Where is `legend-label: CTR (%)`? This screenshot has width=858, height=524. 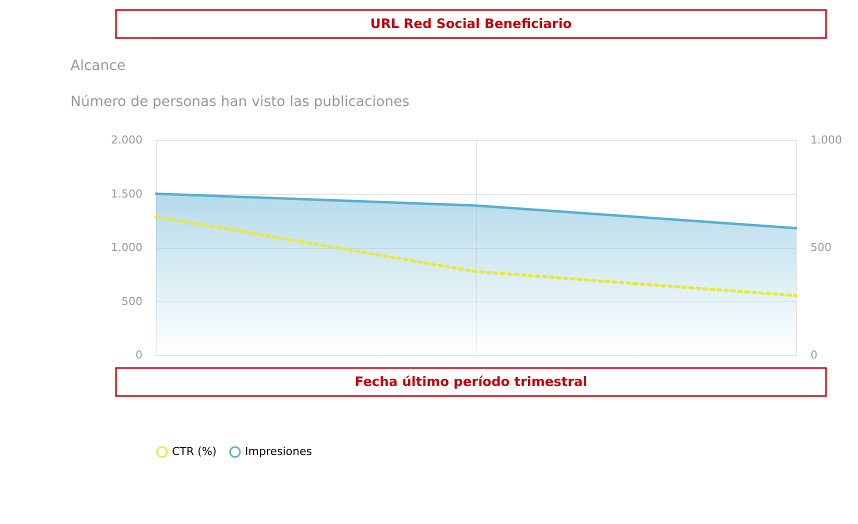
legend-label: CTR (%) is located at coordinates (194, 451).